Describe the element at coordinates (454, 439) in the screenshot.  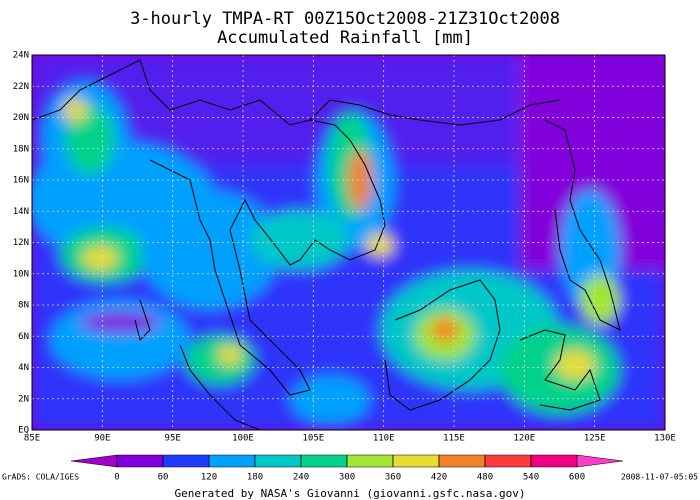
I see `lon-label: 115E` at that location.